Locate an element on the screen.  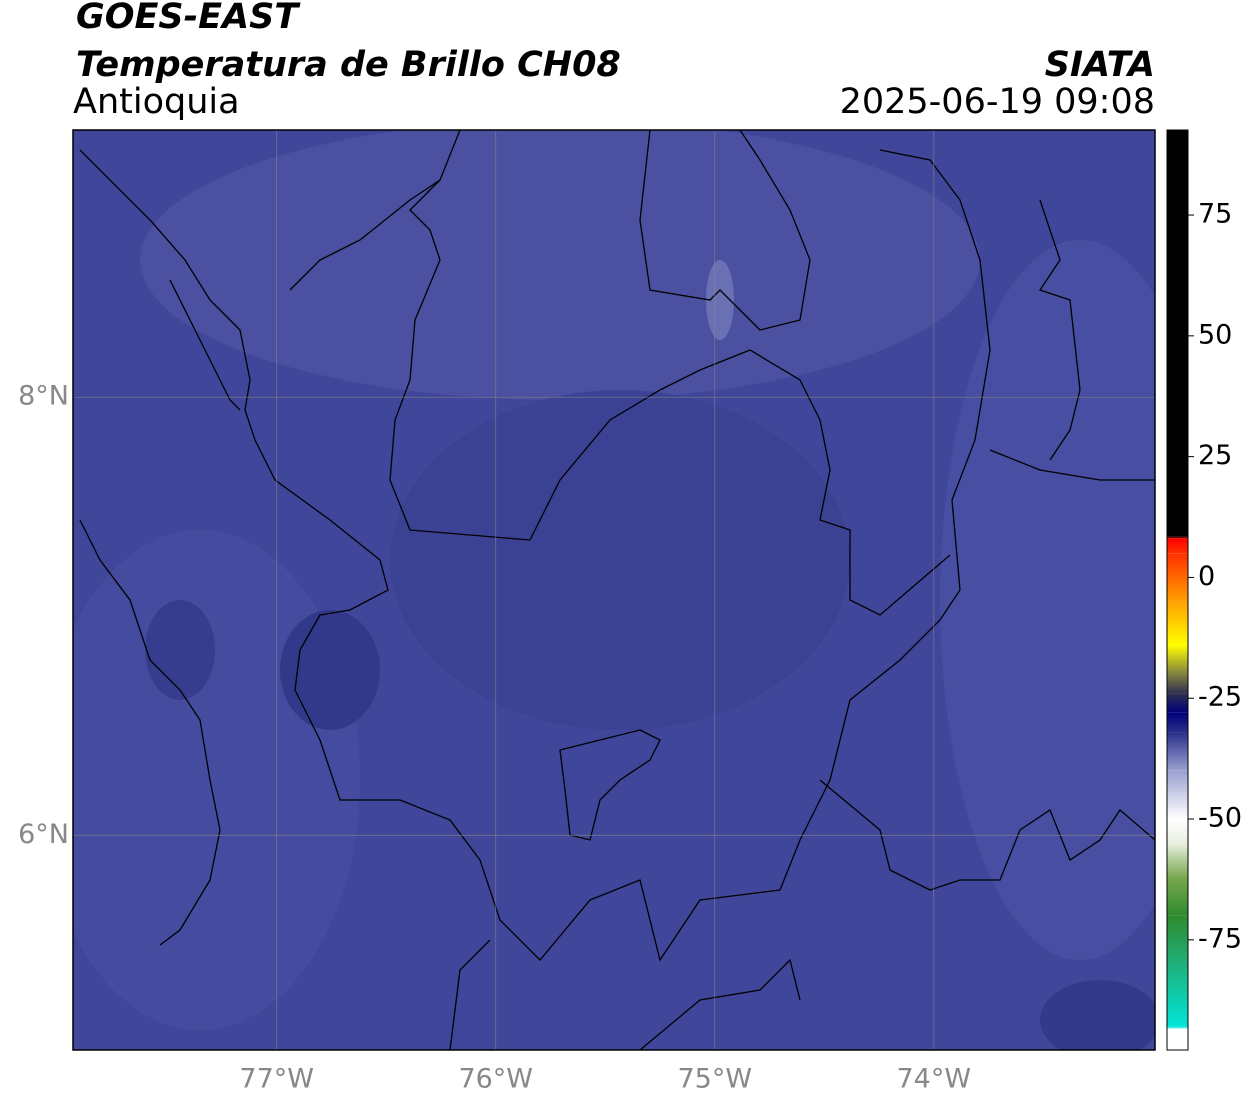
x-tick-label: 75°W is located at coordinates (714, 1079).